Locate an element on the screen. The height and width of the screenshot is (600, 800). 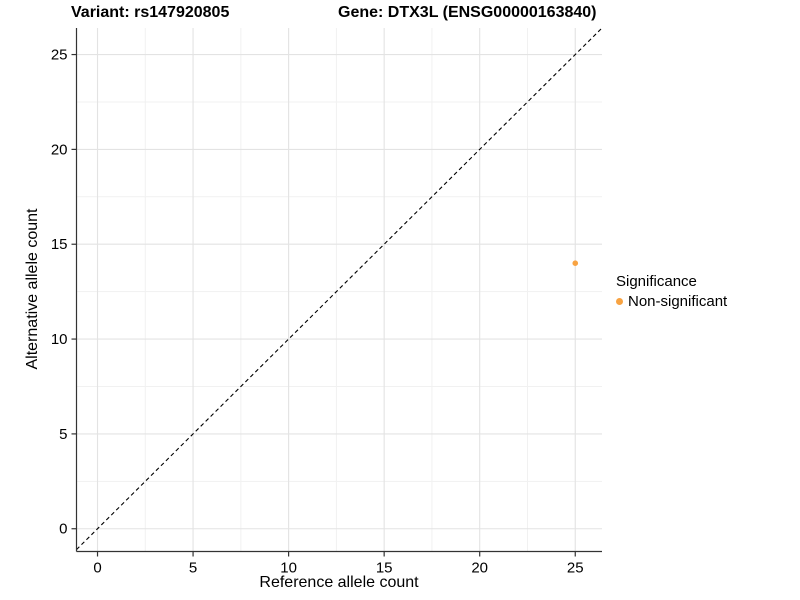
data-point is located at coordinates (575, 263).